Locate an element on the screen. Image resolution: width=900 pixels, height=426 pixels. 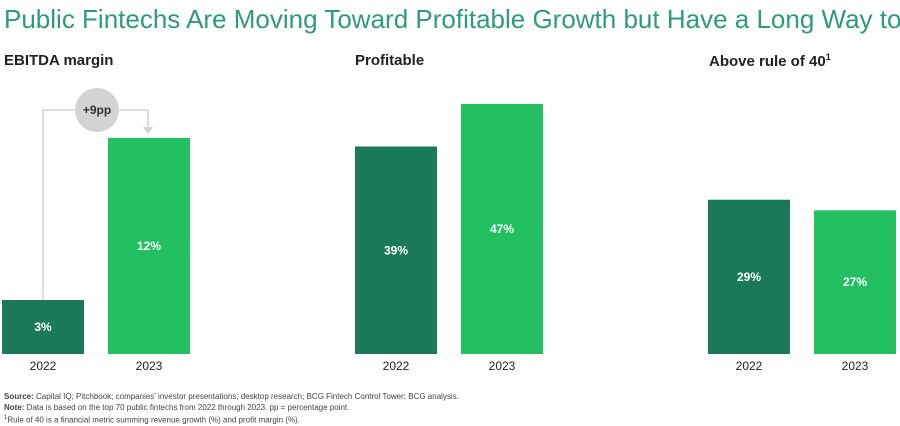
x-tick-label-0-2023: 2023 is located at coordinates (149, 366).